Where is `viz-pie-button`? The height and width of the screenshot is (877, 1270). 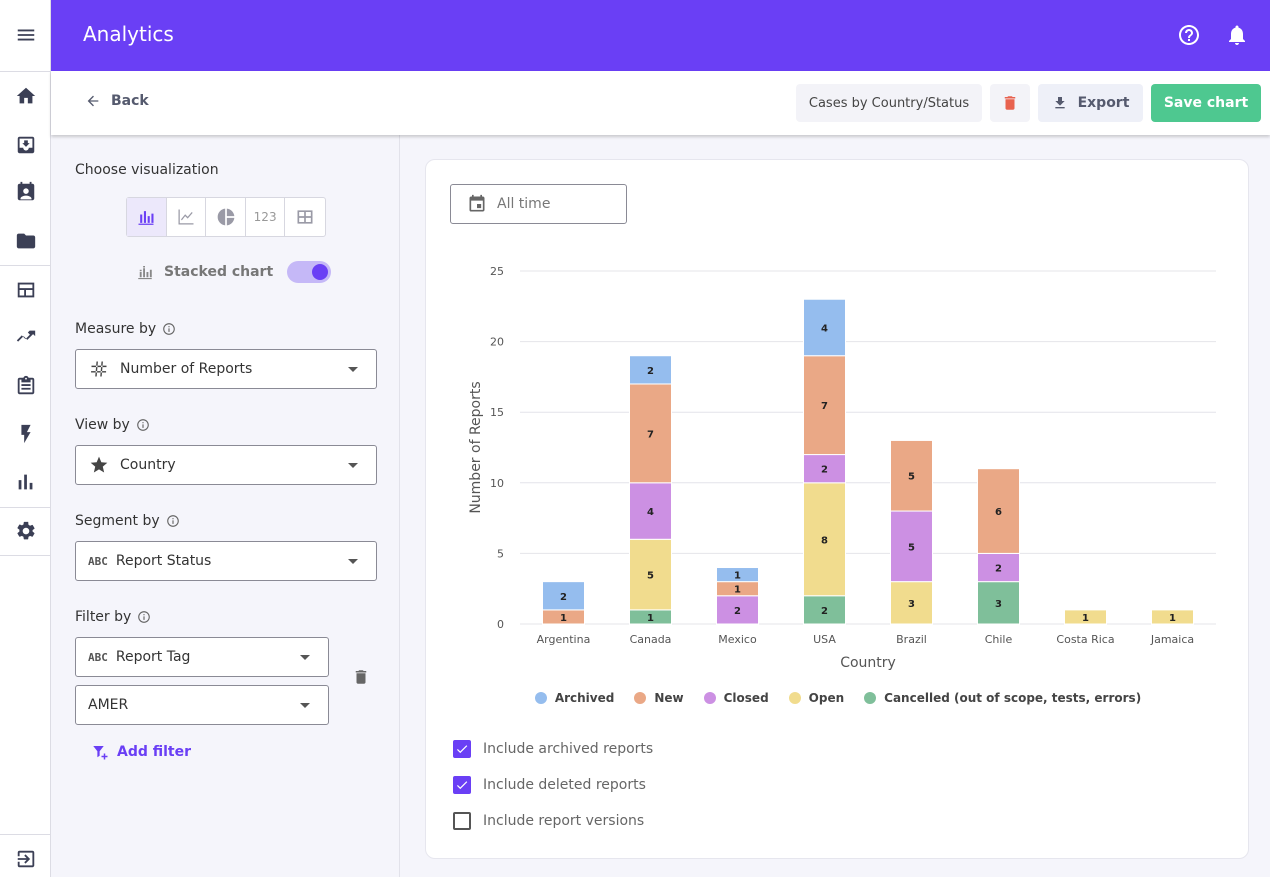 viz-pie-button is located at coordinates (226, 217).